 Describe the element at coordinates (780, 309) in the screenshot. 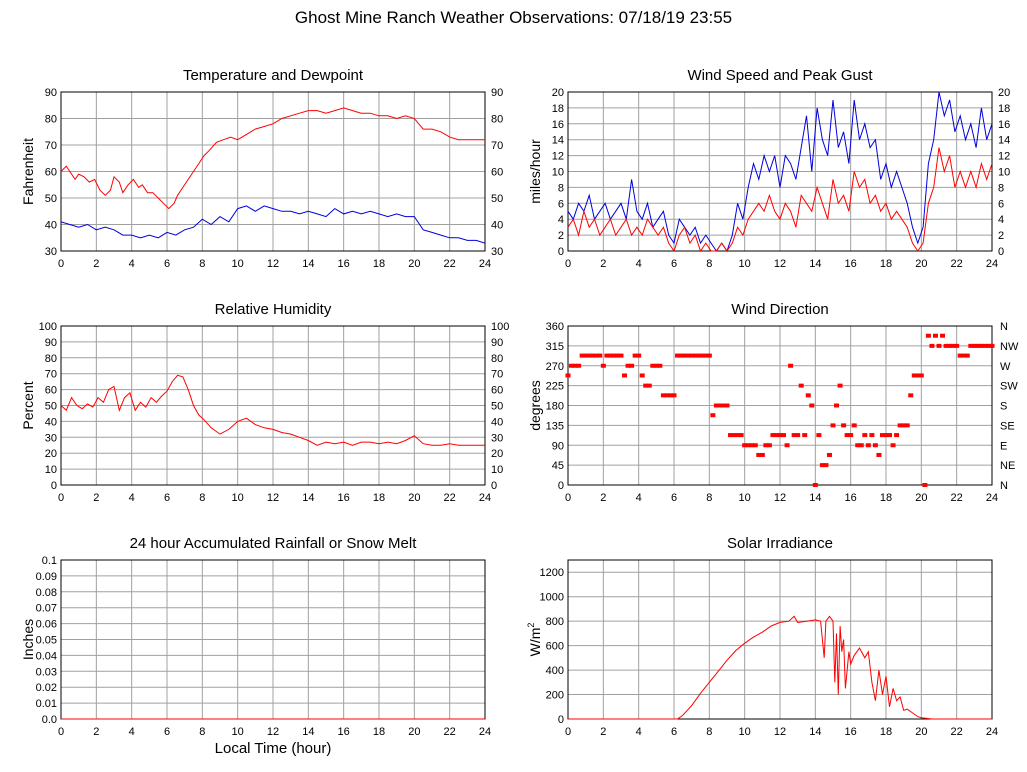

I see `chart-title: Wind Direction` at that location.